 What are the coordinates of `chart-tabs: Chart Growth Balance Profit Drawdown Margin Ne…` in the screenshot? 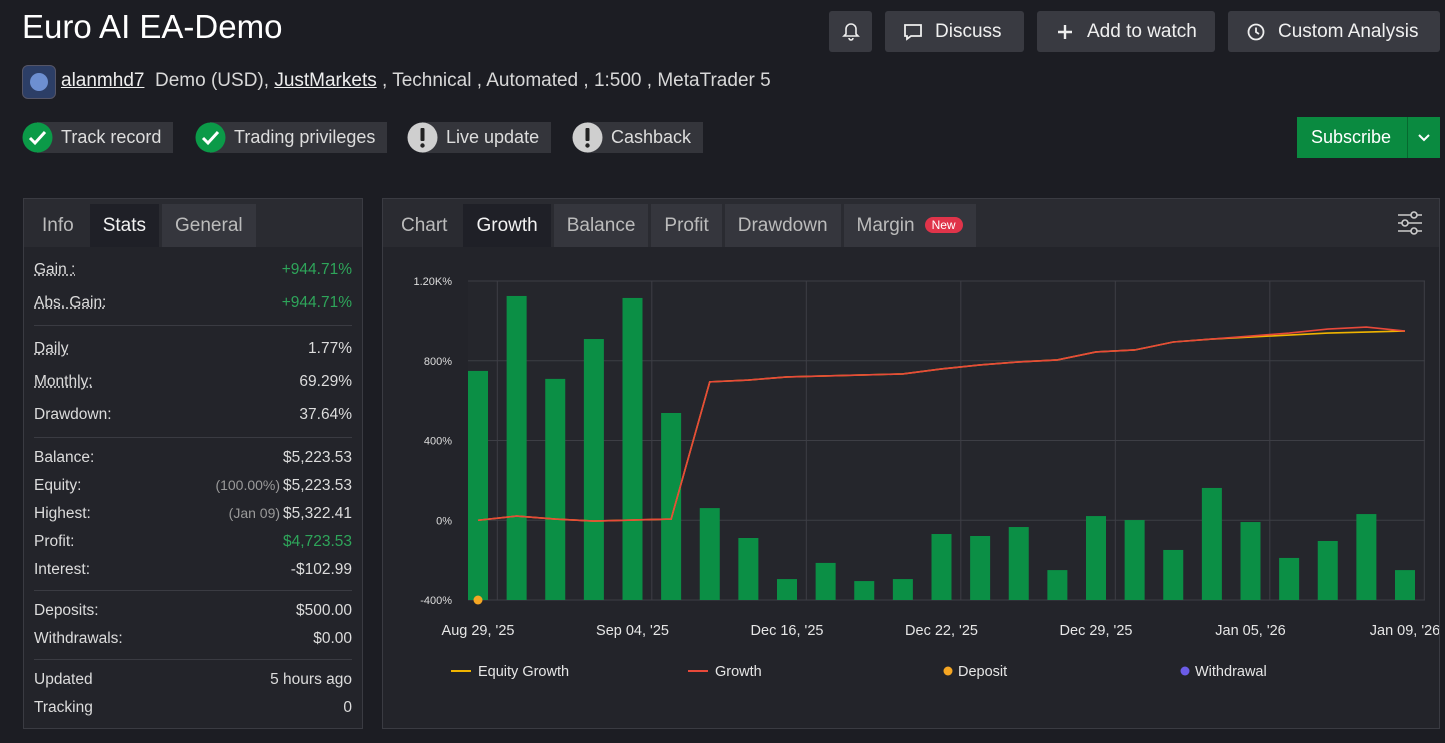 It's located at (911, 223).